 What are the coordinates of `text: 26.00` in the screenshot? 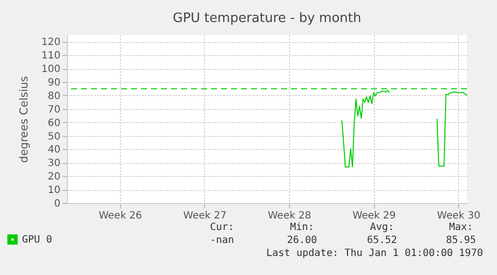 It's located at (302, 240).